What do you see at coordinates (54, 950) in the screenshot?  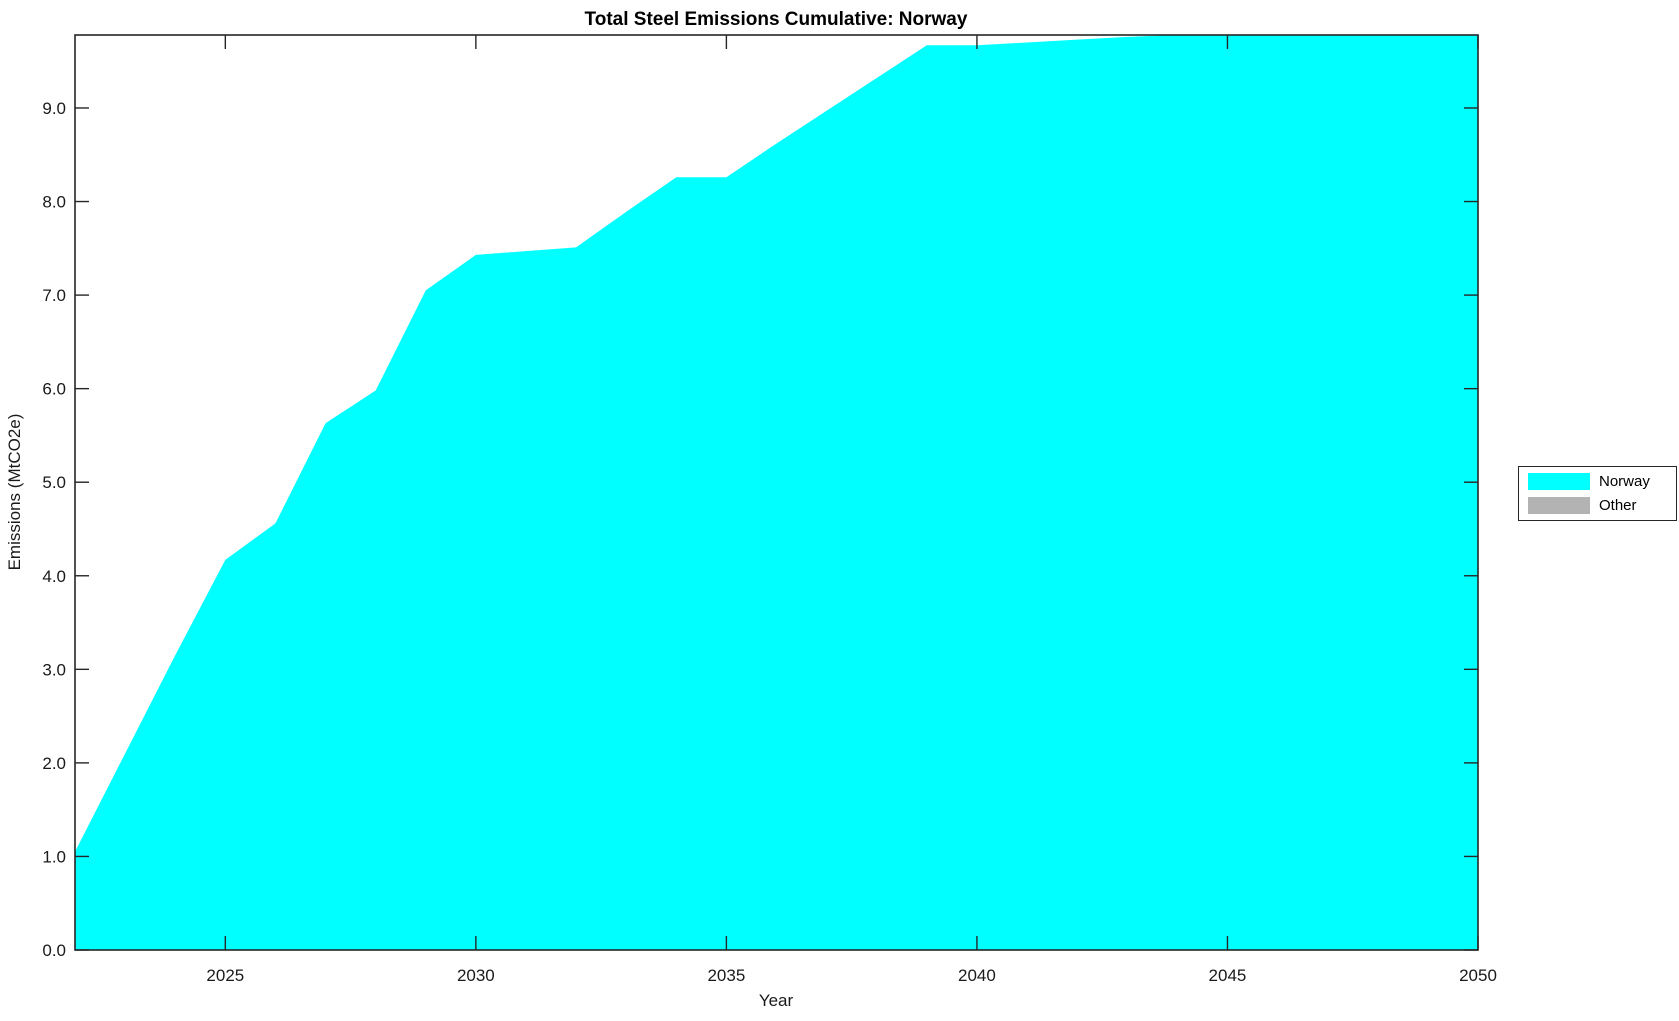 I see `y-tick-label-0.0: 0.0` at bounding box center [54, 950].